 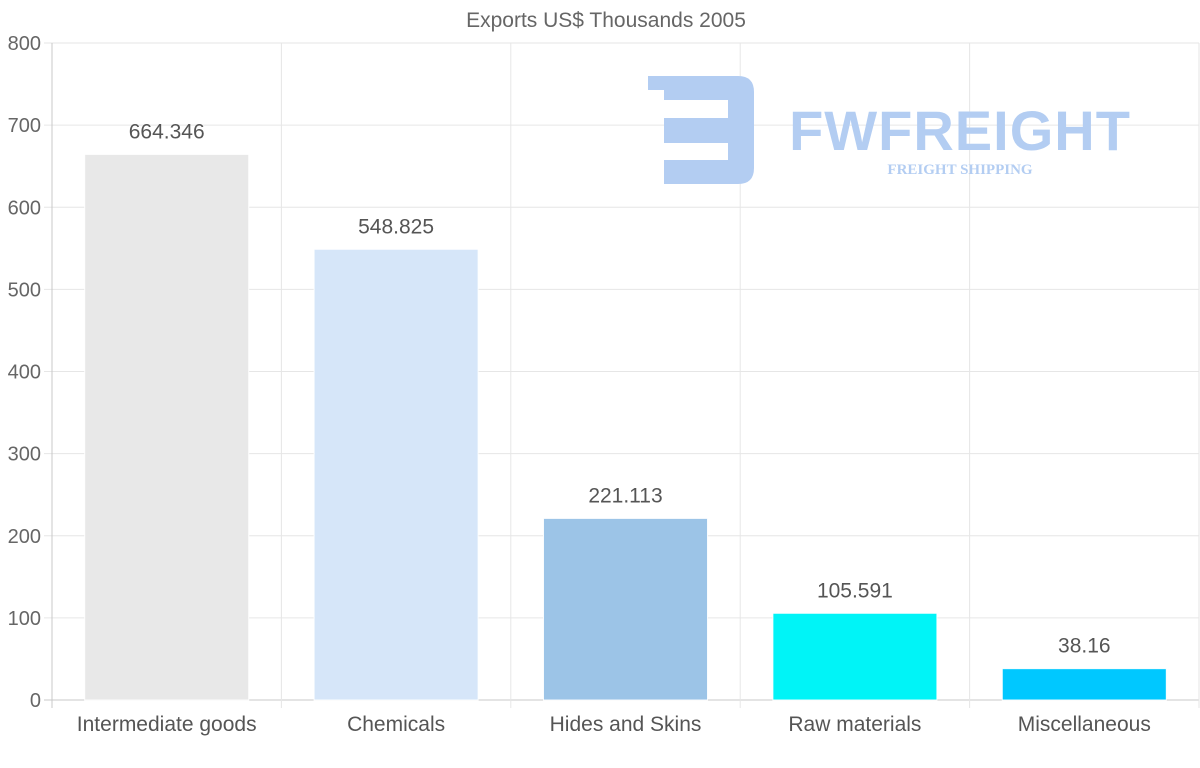 I want to click on y-tick-label: 700, so click(x=24, y=126).